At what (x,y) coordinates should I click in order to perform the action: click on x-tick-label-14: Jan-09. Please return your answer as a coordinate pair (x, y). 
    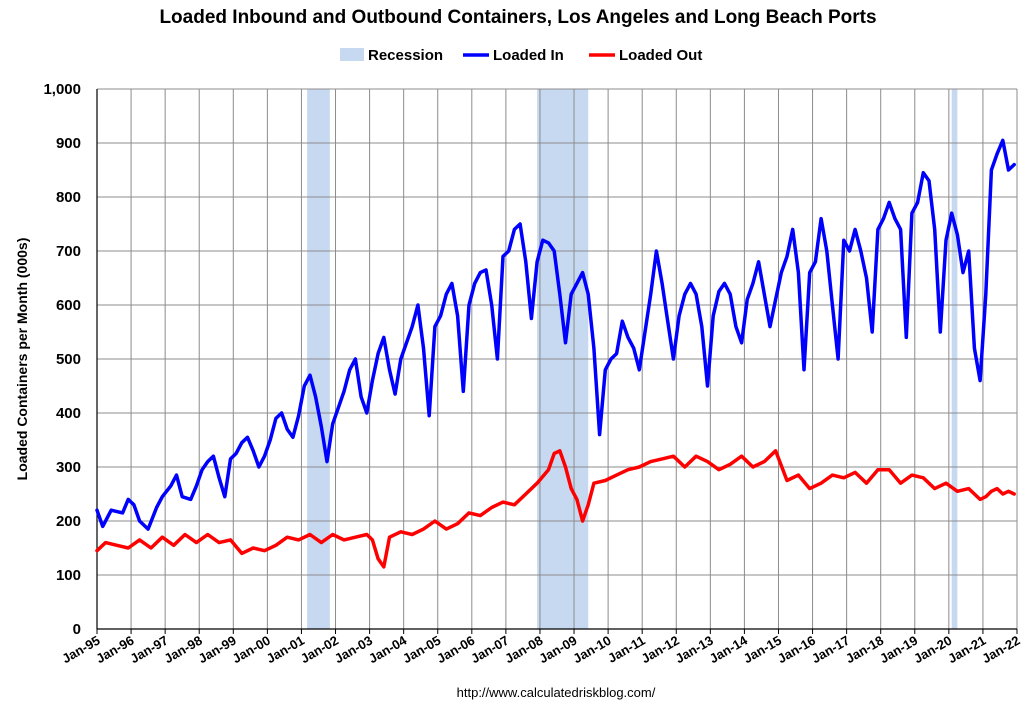
    Looking at the image, I should click on (557, 650).